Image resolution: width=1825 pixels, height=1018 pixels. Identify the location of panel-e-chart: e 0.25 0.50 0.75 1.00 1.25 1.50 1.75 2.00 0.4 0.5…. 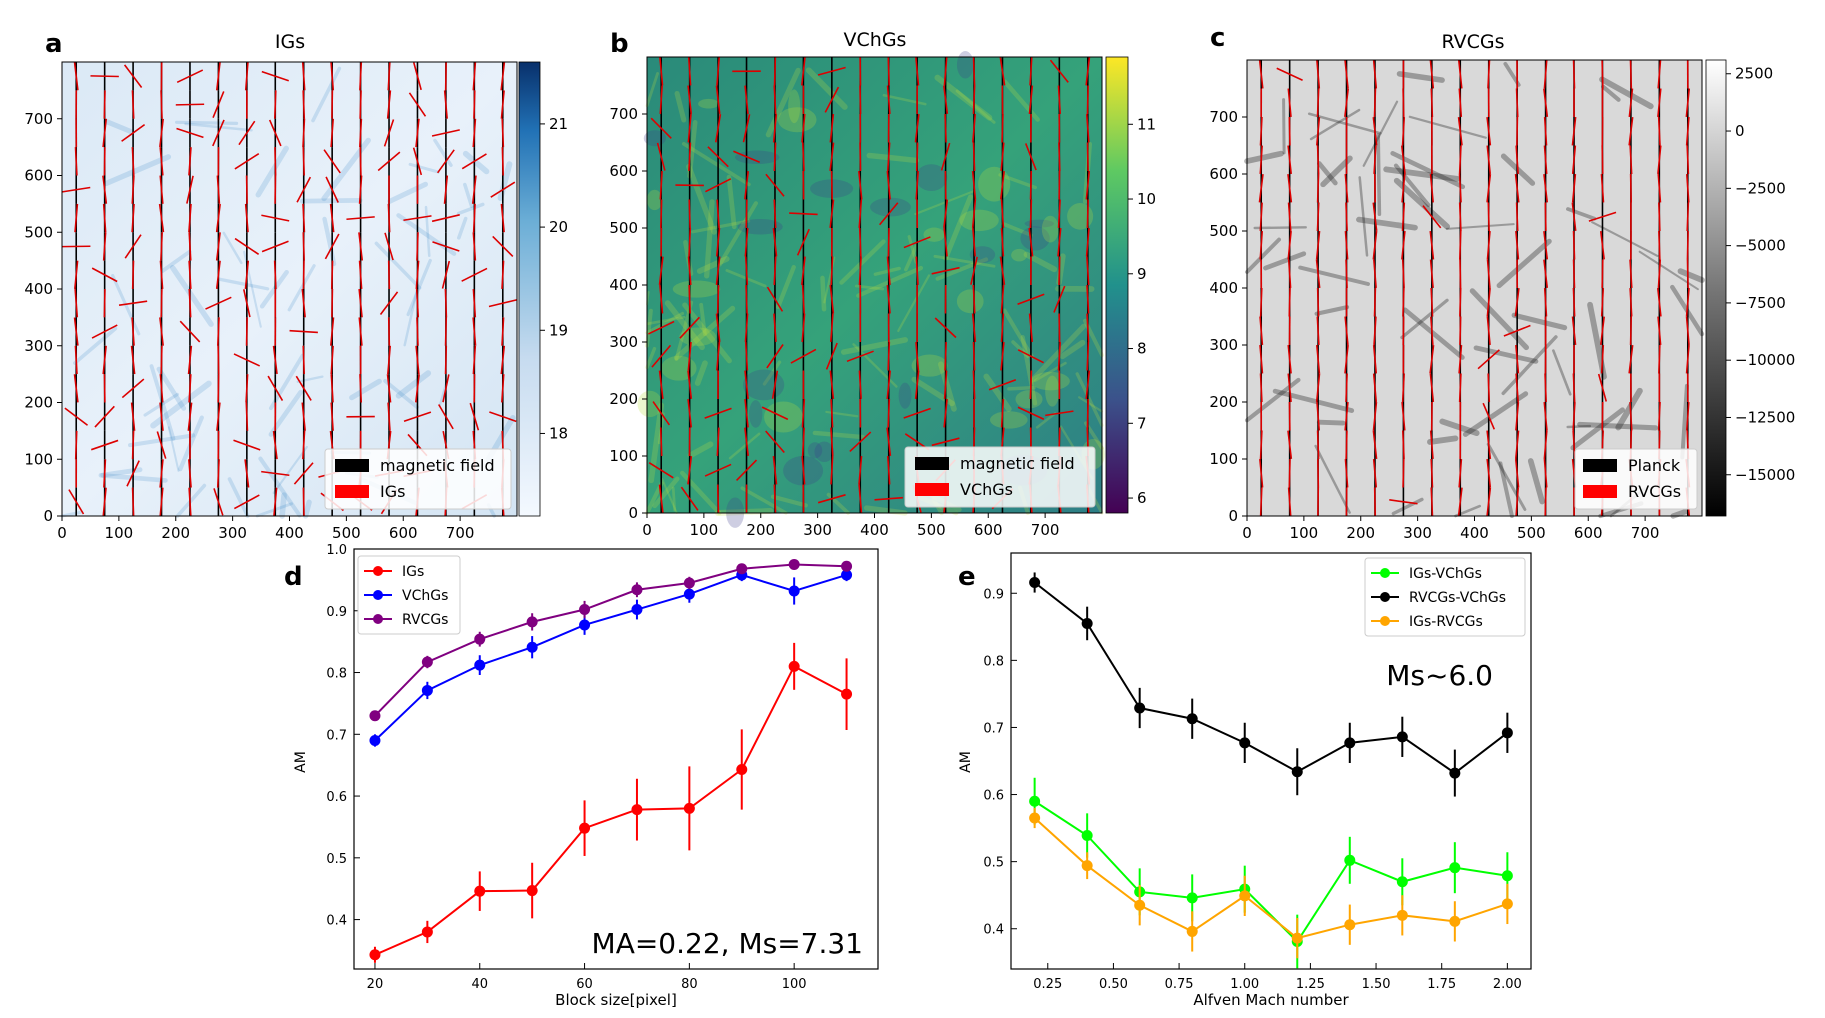
(1245, 780).